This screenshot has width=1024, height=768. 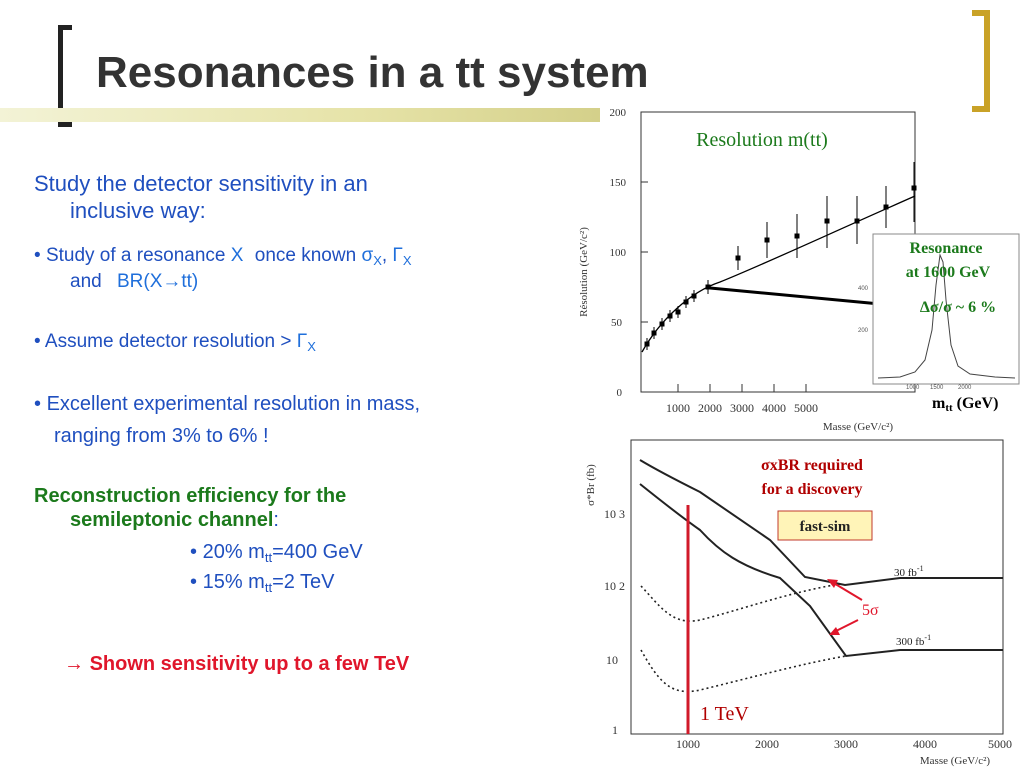 What do you see at coordinates (317, 552) in the screenshot?
I see `efficiency-value: =400 GeV` at bounding box center [317, 552].